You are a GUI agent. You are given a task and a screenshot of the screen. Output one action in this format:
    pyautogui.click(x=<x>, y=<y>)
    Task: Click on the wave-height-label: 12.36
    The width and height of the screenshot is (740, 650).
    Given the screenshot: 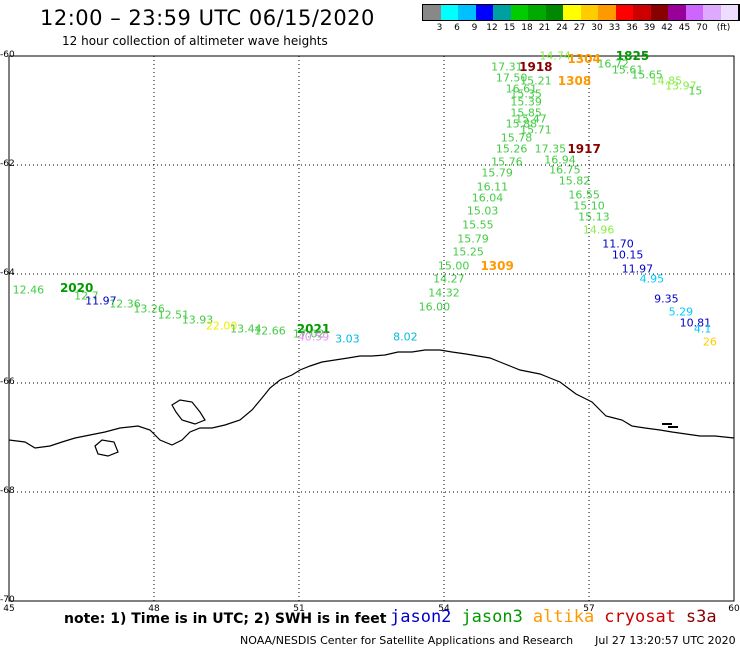 What is the action you would take?
    pyautogui.click(x=125, y=304)
    